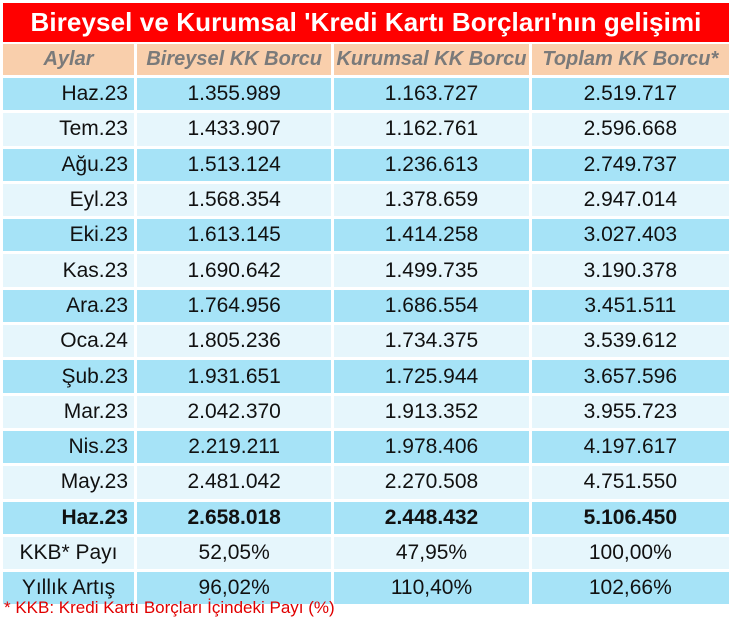 The height and width of the screenshot is (627, 732). What do you see at coordinates (630, 131) in the screenshot?
I see `total-debt-cell: 2.596.668` at bounding box center [630, 131].